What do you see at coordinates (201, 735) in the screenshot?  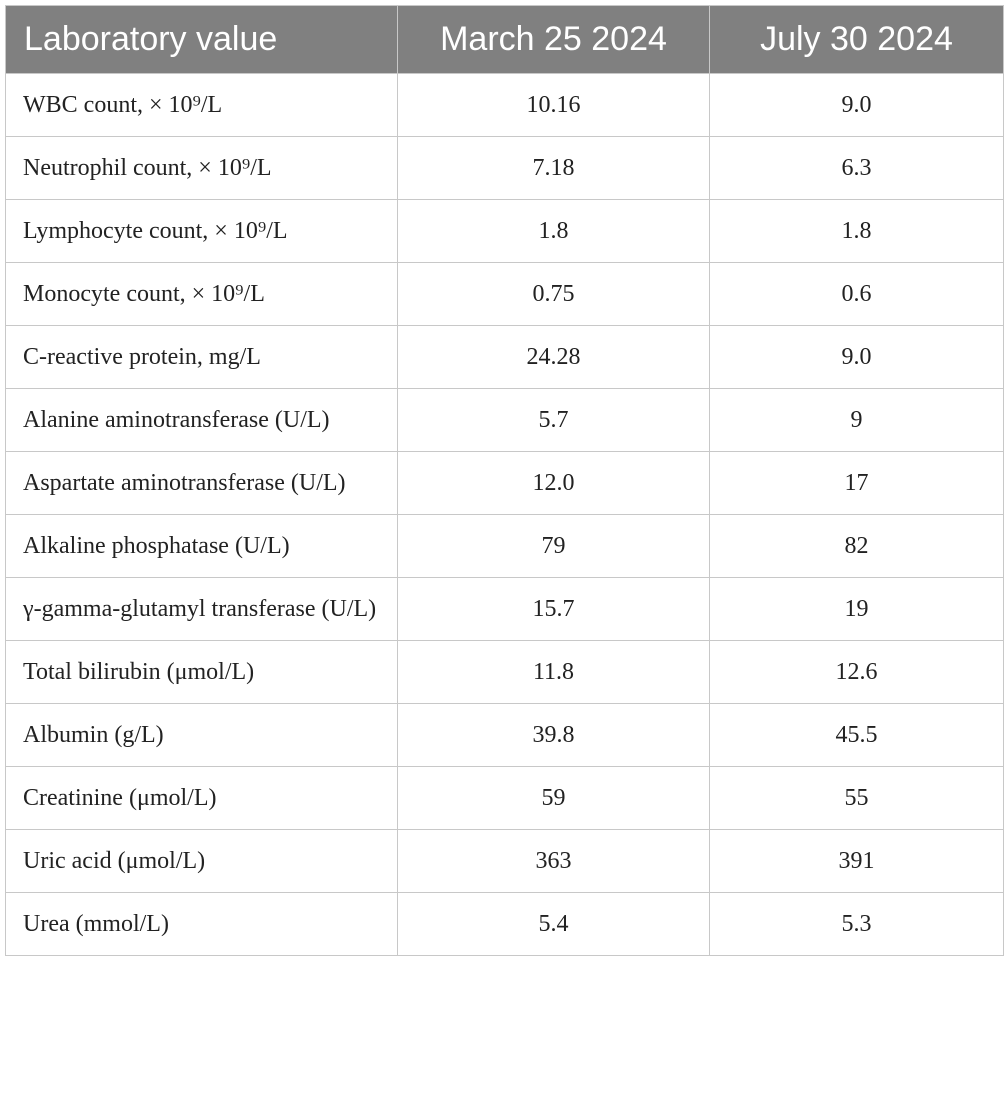 I see `row-label: Albumin (g/L)` at bounding box center [201, 735].